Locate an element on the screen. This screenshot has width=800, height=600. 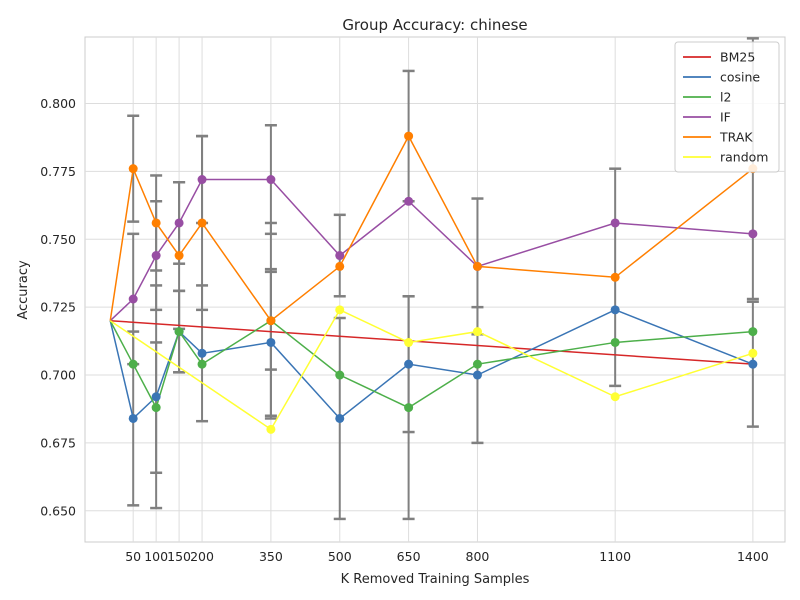
y-tick-label: 0.775 is located at coordinates (58, 171).